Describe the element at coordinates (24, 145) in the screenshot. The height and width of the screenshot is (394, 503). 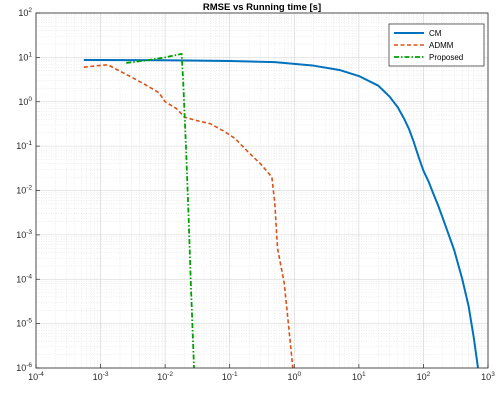
I see `y-tick-label: 10⁻¹` at that location.